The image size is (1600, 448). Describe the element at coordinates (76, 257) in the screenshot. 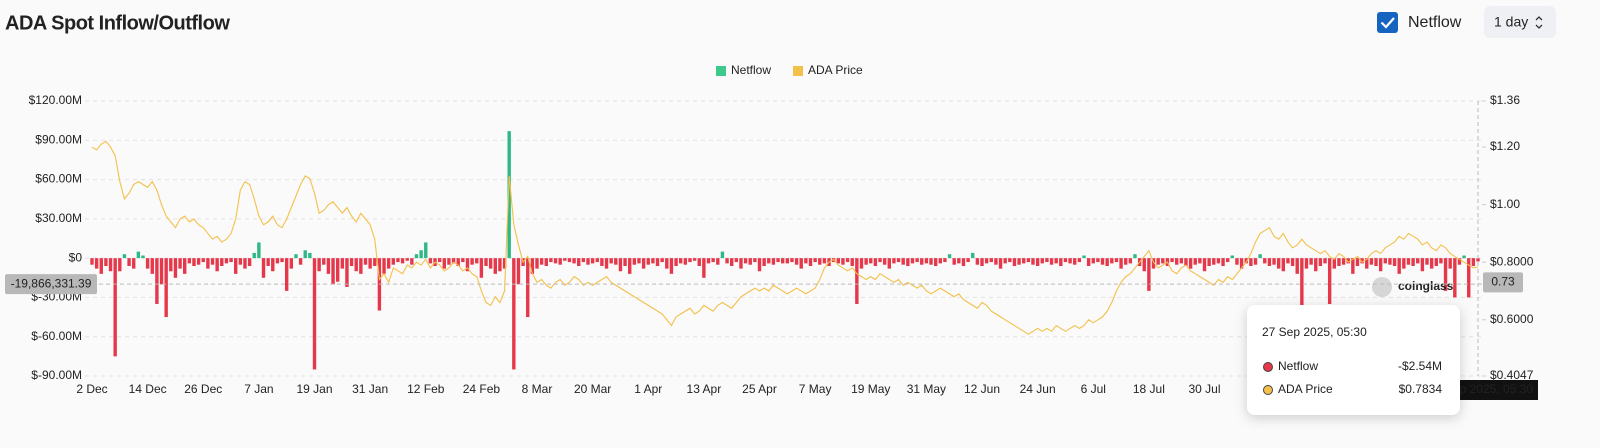

I see `y-tick-label: $0` at that location.